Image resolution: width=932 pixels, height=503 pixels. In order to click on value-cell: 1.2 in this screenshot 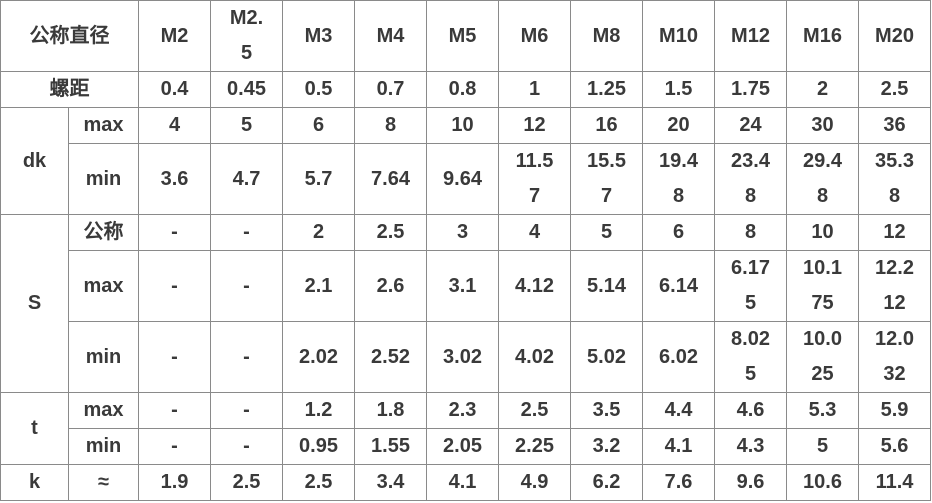, I will do `click(318, 410)`.